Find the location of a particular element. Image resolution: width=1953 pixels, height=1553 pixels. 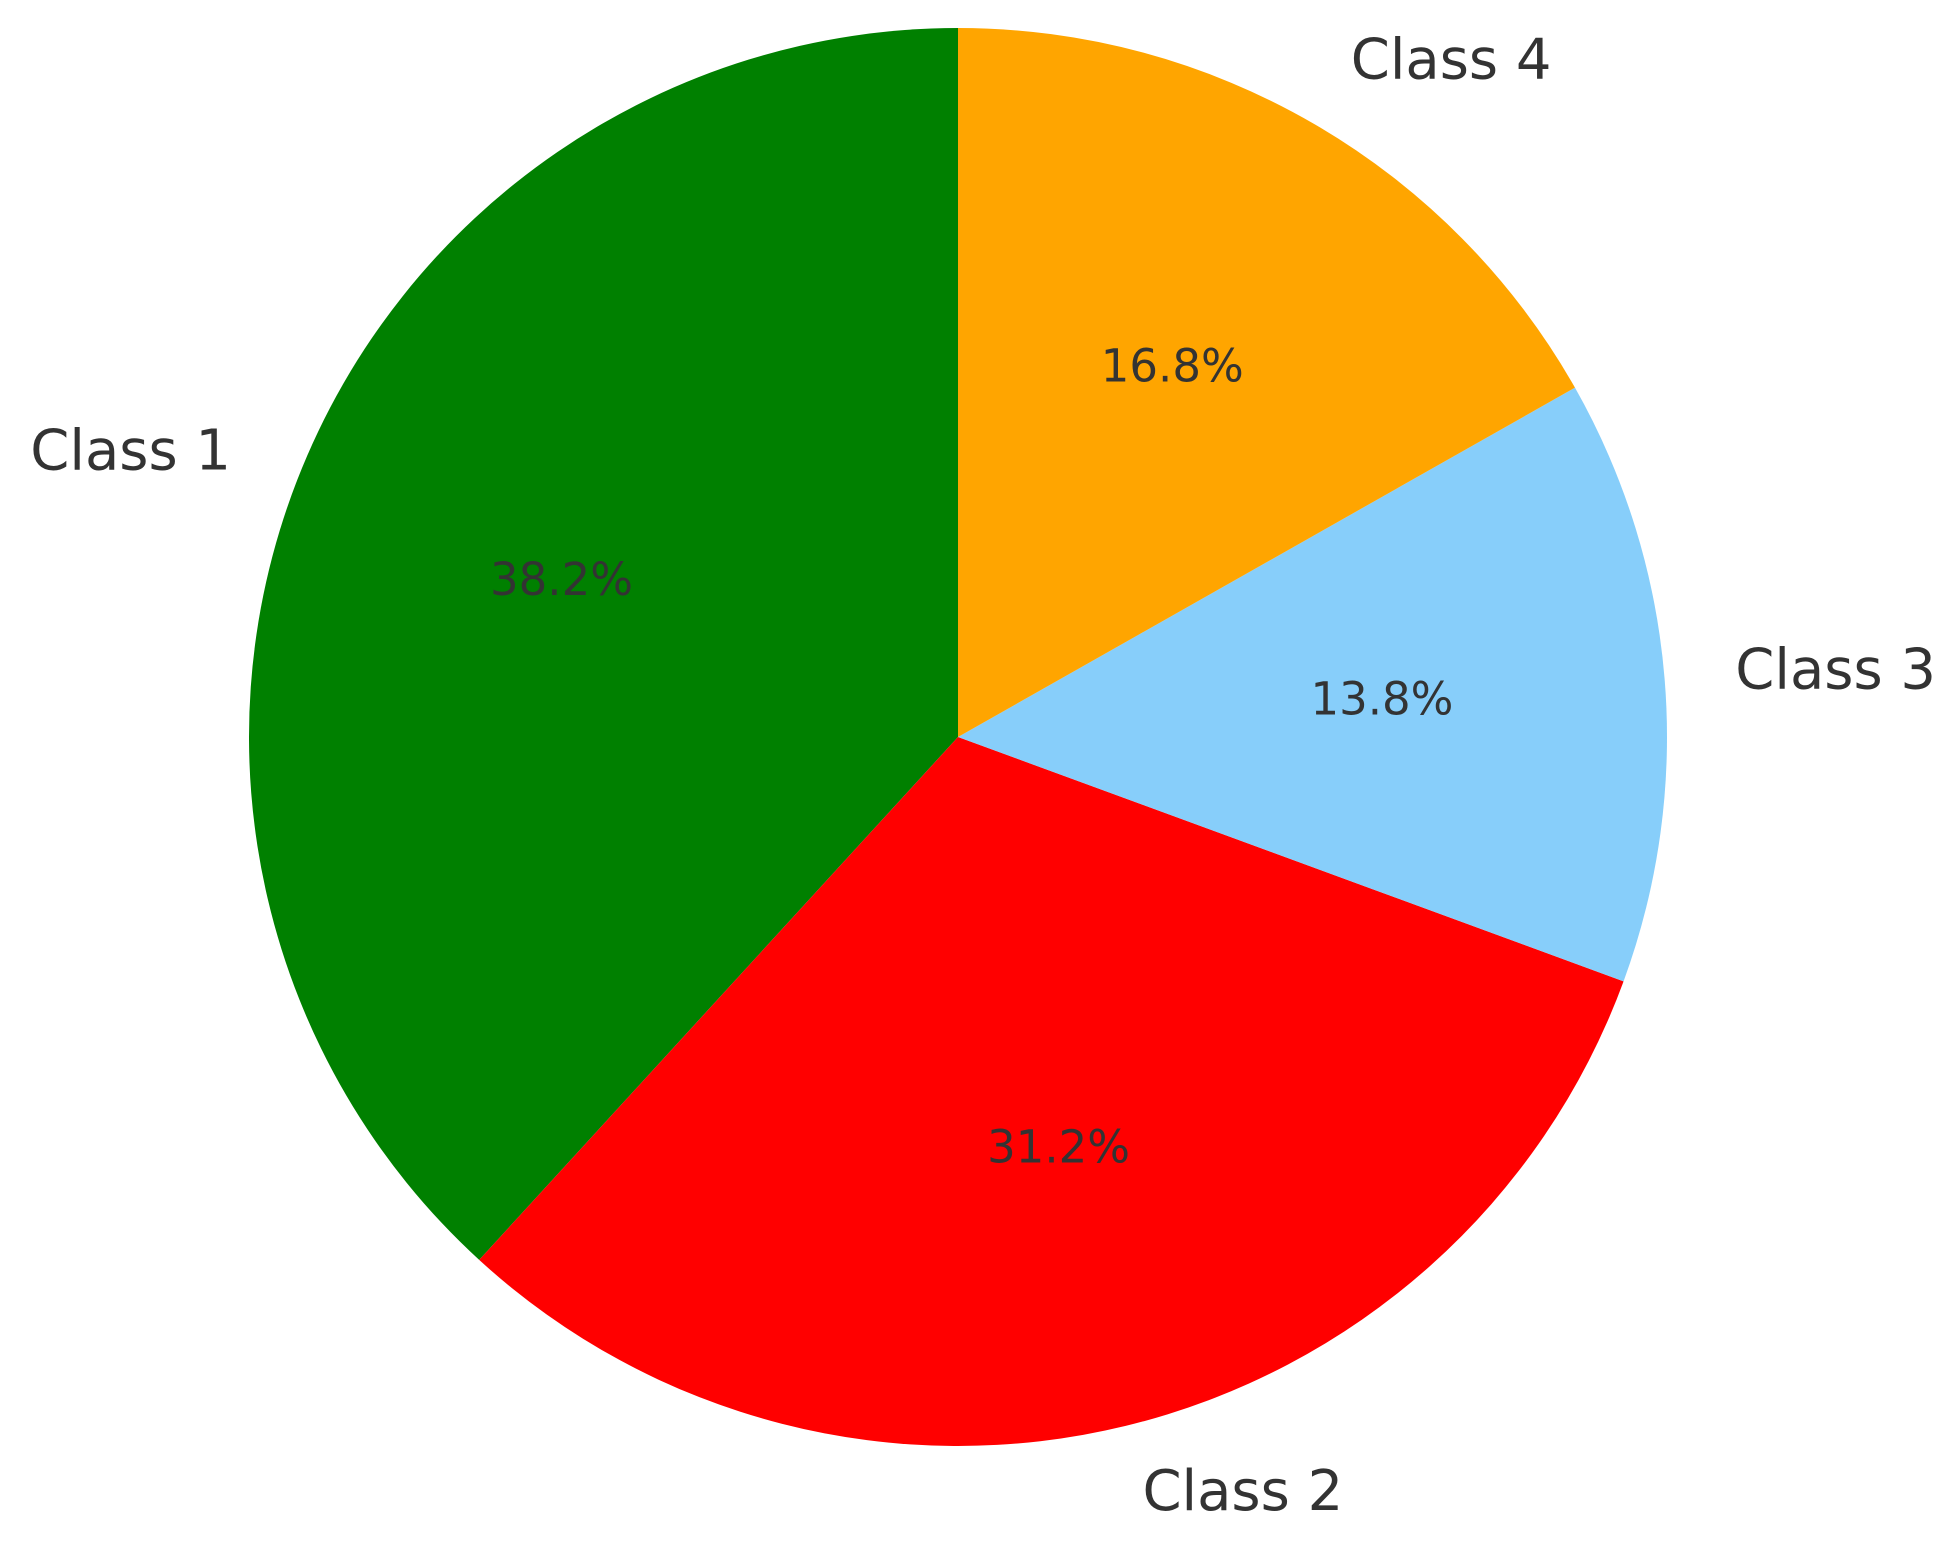

slice-label: Class 2 is located at coordinates (1242, 1491).